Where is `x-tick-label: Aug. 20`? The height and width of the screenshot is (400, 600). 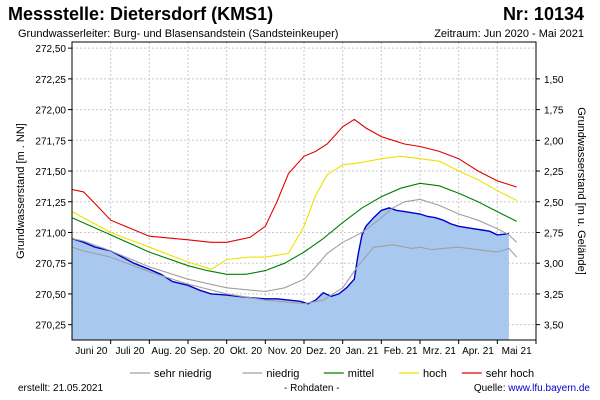
x-tick-label: Aug. 20 is located at coordinates (168, 351).